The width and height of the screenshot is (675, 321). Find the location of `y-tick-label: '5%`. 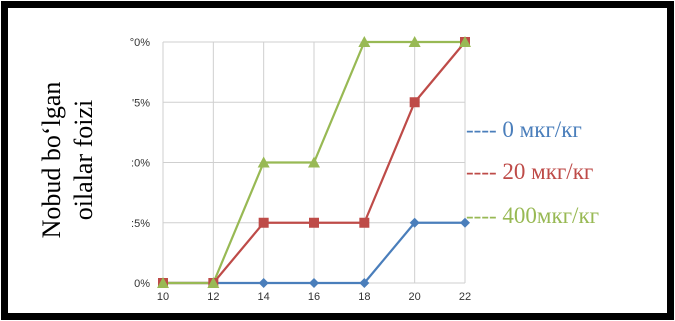

y-tick-label: '5% is located at coordinates (141, 103).